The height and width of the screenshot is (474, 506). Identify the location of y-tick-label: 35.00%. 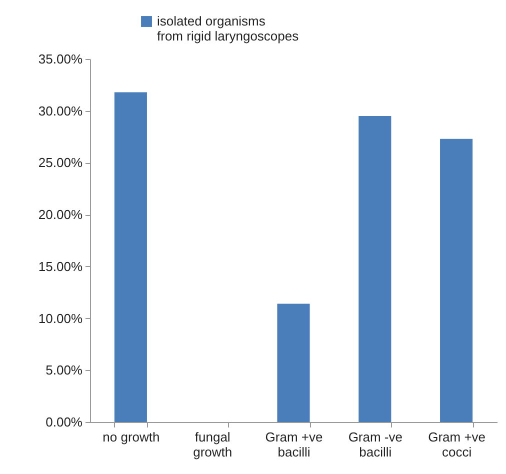
(60, 59).